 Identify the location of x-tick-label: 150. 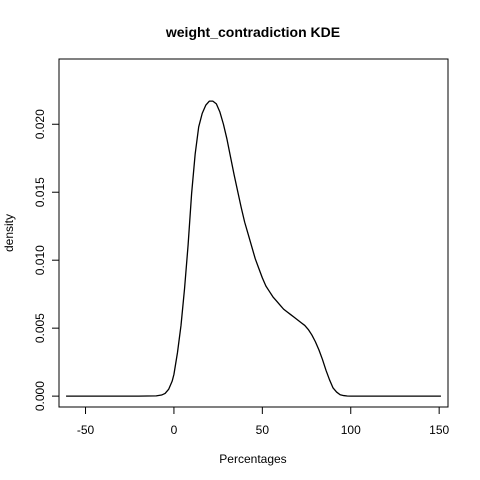
(439, 430).